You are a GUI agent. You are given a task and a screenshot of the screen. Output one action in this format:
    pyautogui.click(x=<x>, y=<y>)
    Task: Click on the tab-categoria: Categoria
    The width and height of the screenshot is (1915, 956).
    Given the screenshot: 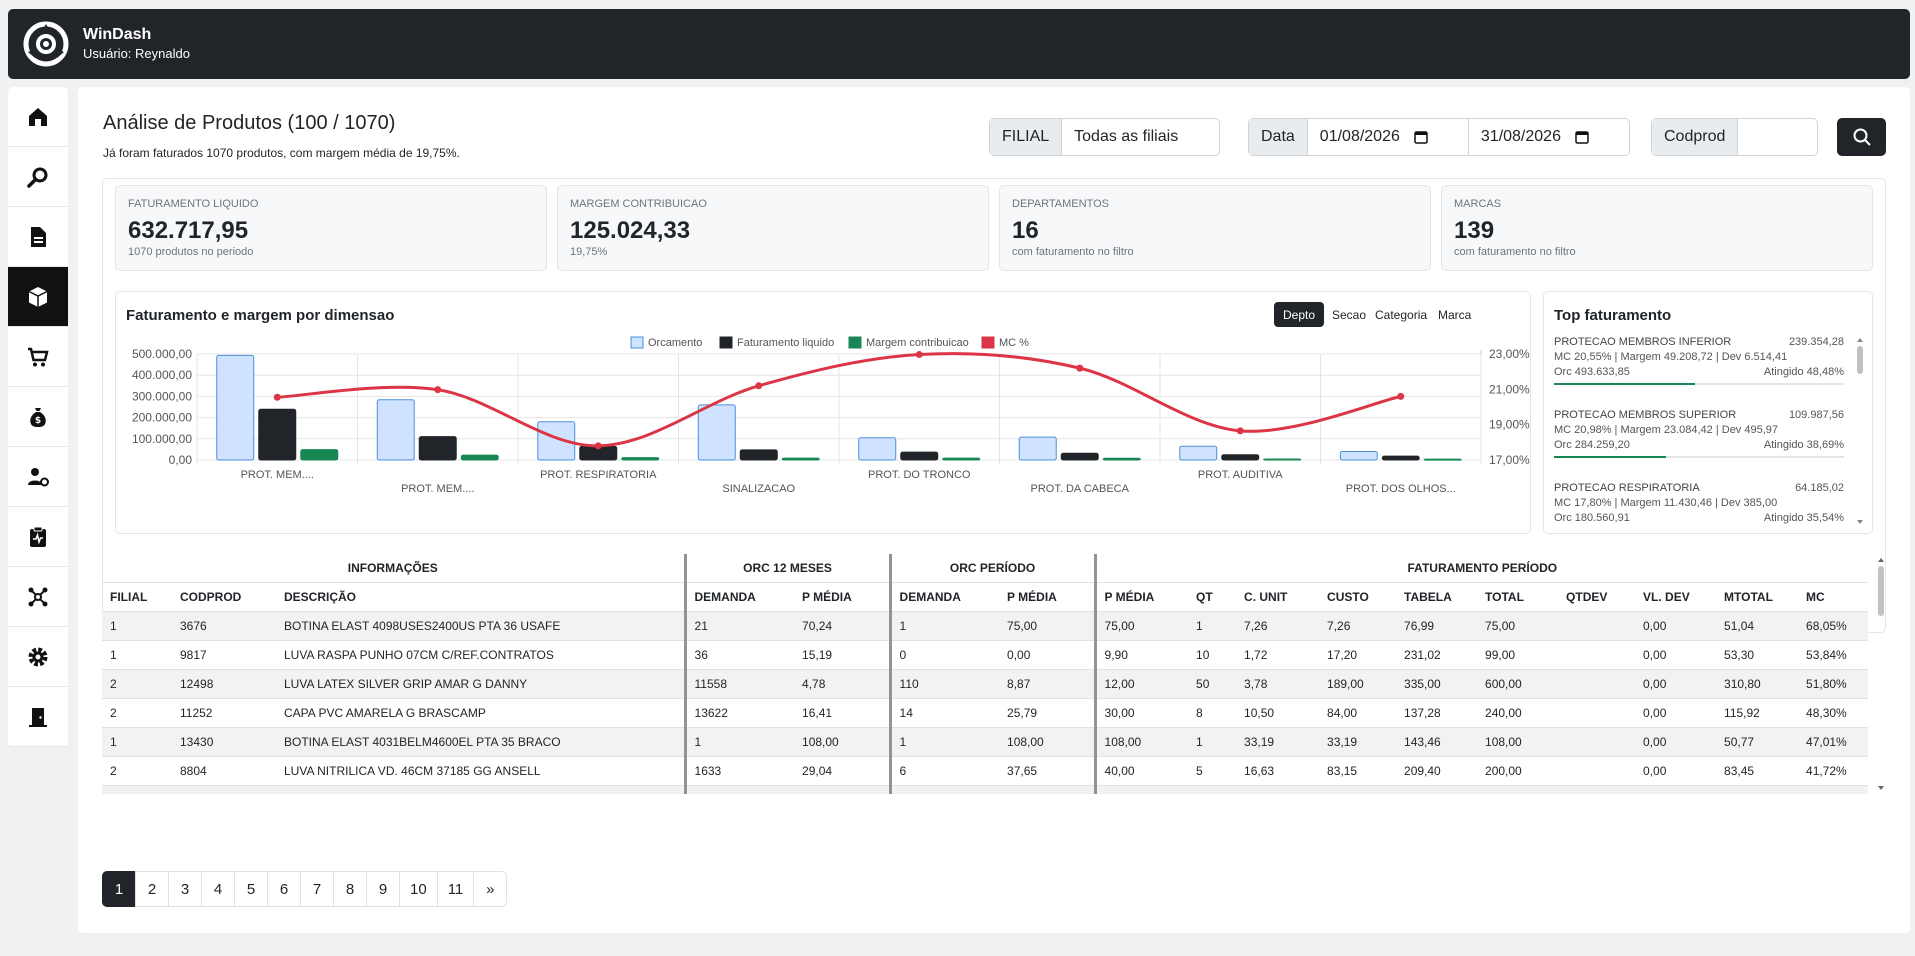 What is the action you would take?
    pyautogui.click(x=1401, y=314)
    